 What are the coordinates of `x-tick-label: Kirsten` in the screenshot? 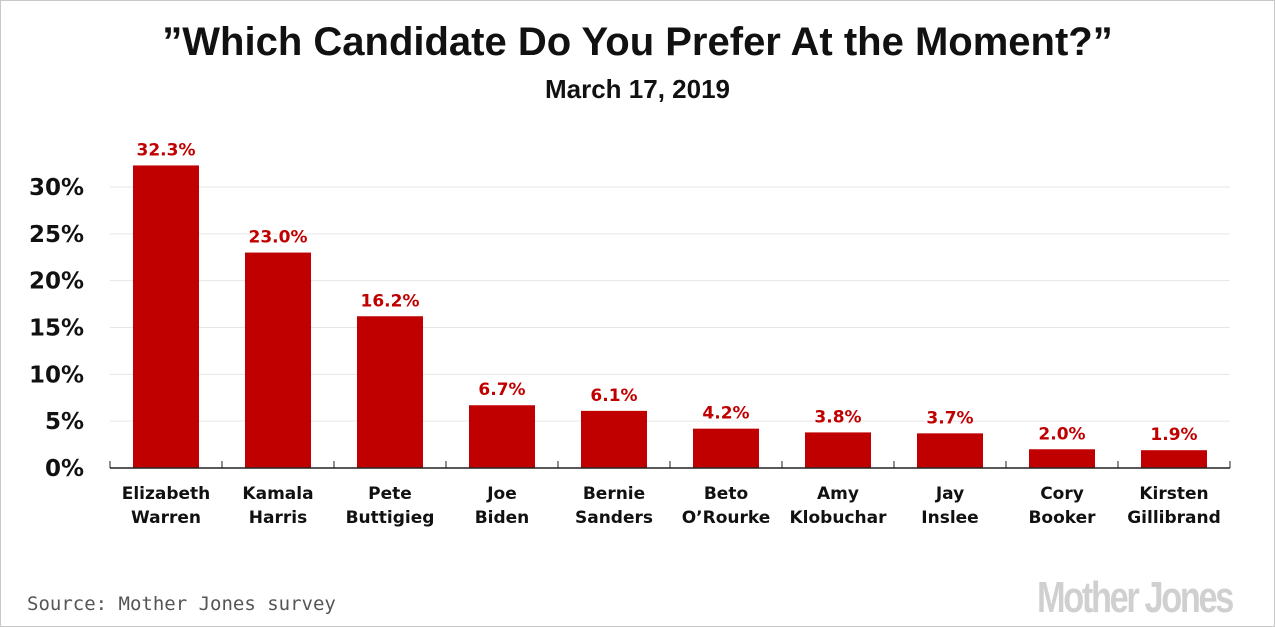 It's located at (1173, 494).